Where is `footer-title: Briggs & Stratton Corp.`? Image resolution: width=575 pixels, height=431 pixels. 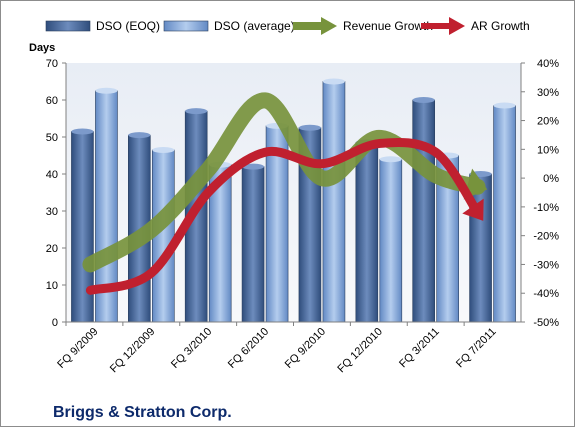 footer-title: Briggs & Stratton Corp. is located at coordinates (142, 412).